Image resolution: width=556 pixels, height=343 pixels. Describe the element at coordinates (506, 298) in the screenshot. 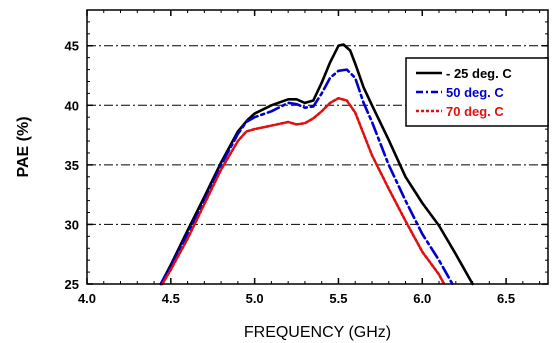

I see `x-tick-label: 6.5` at that location.